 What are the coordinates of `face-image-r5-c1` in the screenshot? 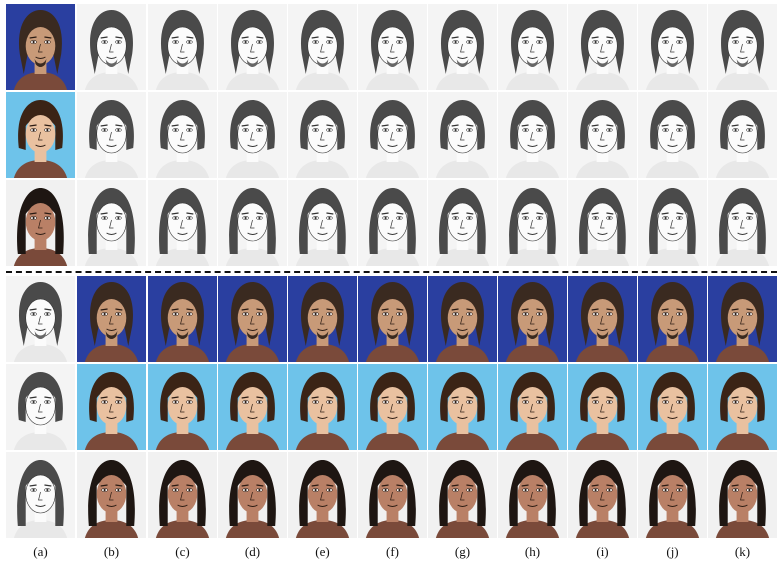 It's located at (40, 407).